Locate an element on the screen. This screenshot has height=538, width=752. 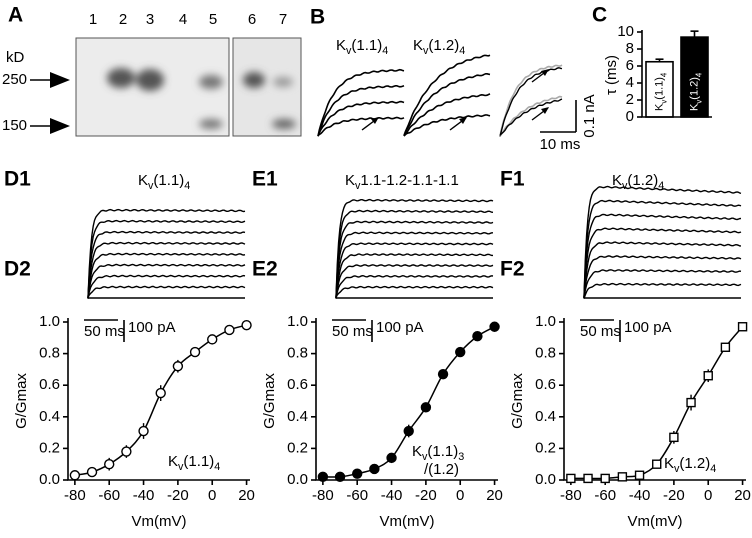
gel-bands is located at coordinates (201, 98).